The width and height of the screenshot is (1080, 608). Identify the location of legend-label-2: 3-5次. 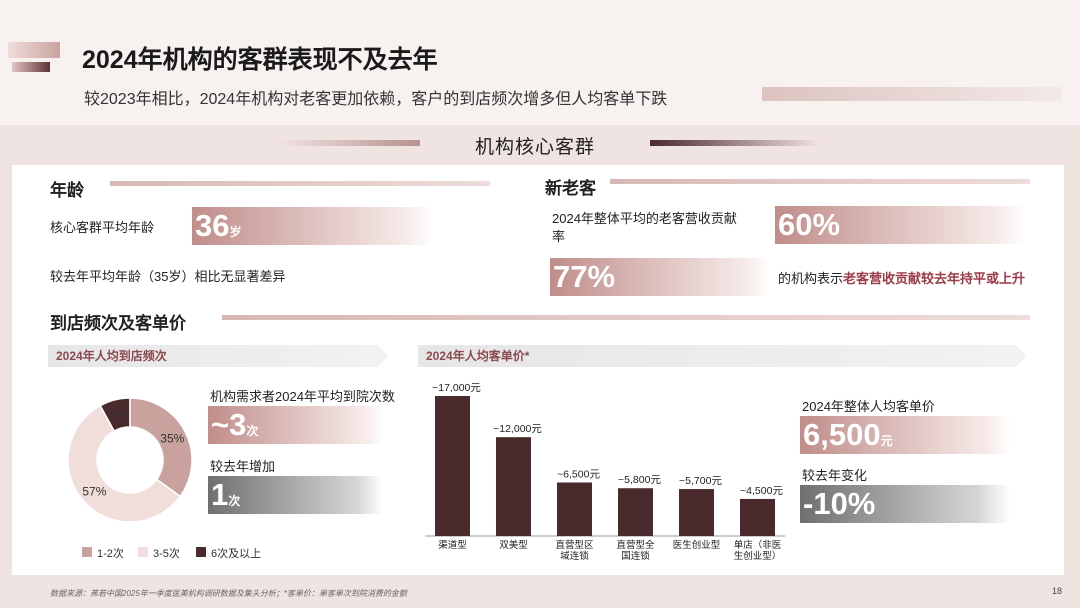
(166, 554).